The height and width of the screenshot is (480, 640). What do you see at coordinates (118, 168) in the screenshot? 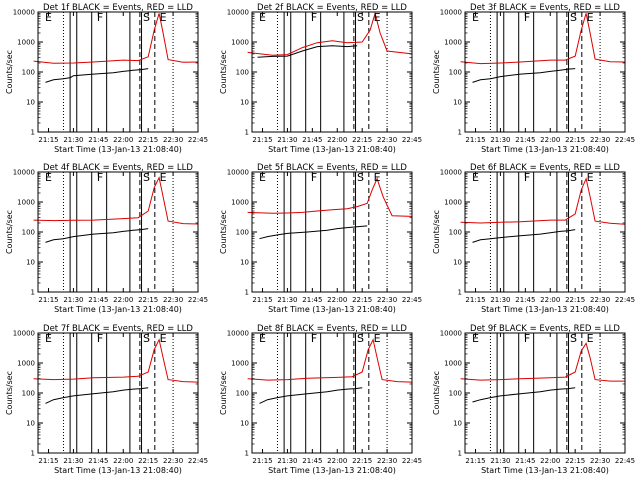
I see `panel-title: Det 4f BLACK = Events, RED = LLD` at bounding box center [118, 168].